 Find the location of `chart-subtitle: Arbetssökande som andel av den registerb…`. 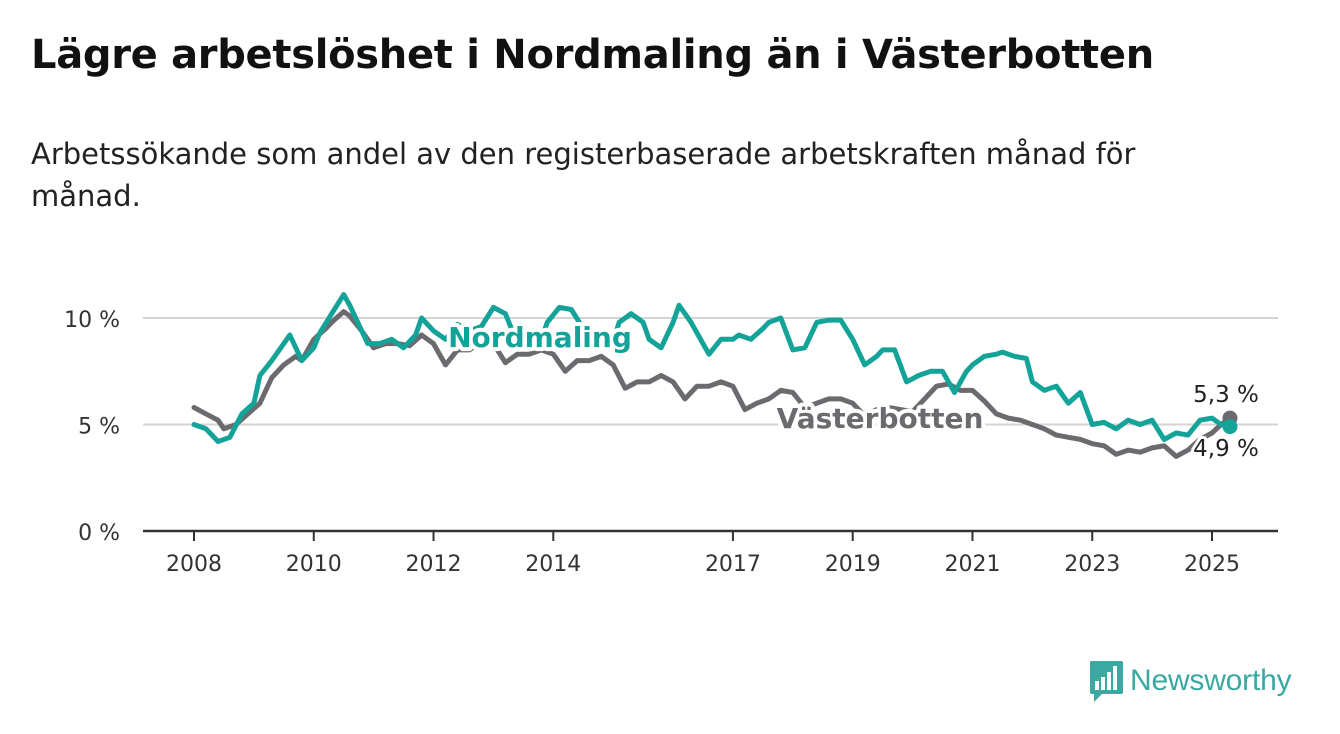

chart-subtitle: Arbetssökande som andel av den registerb… is located at coordinates (583, 175).